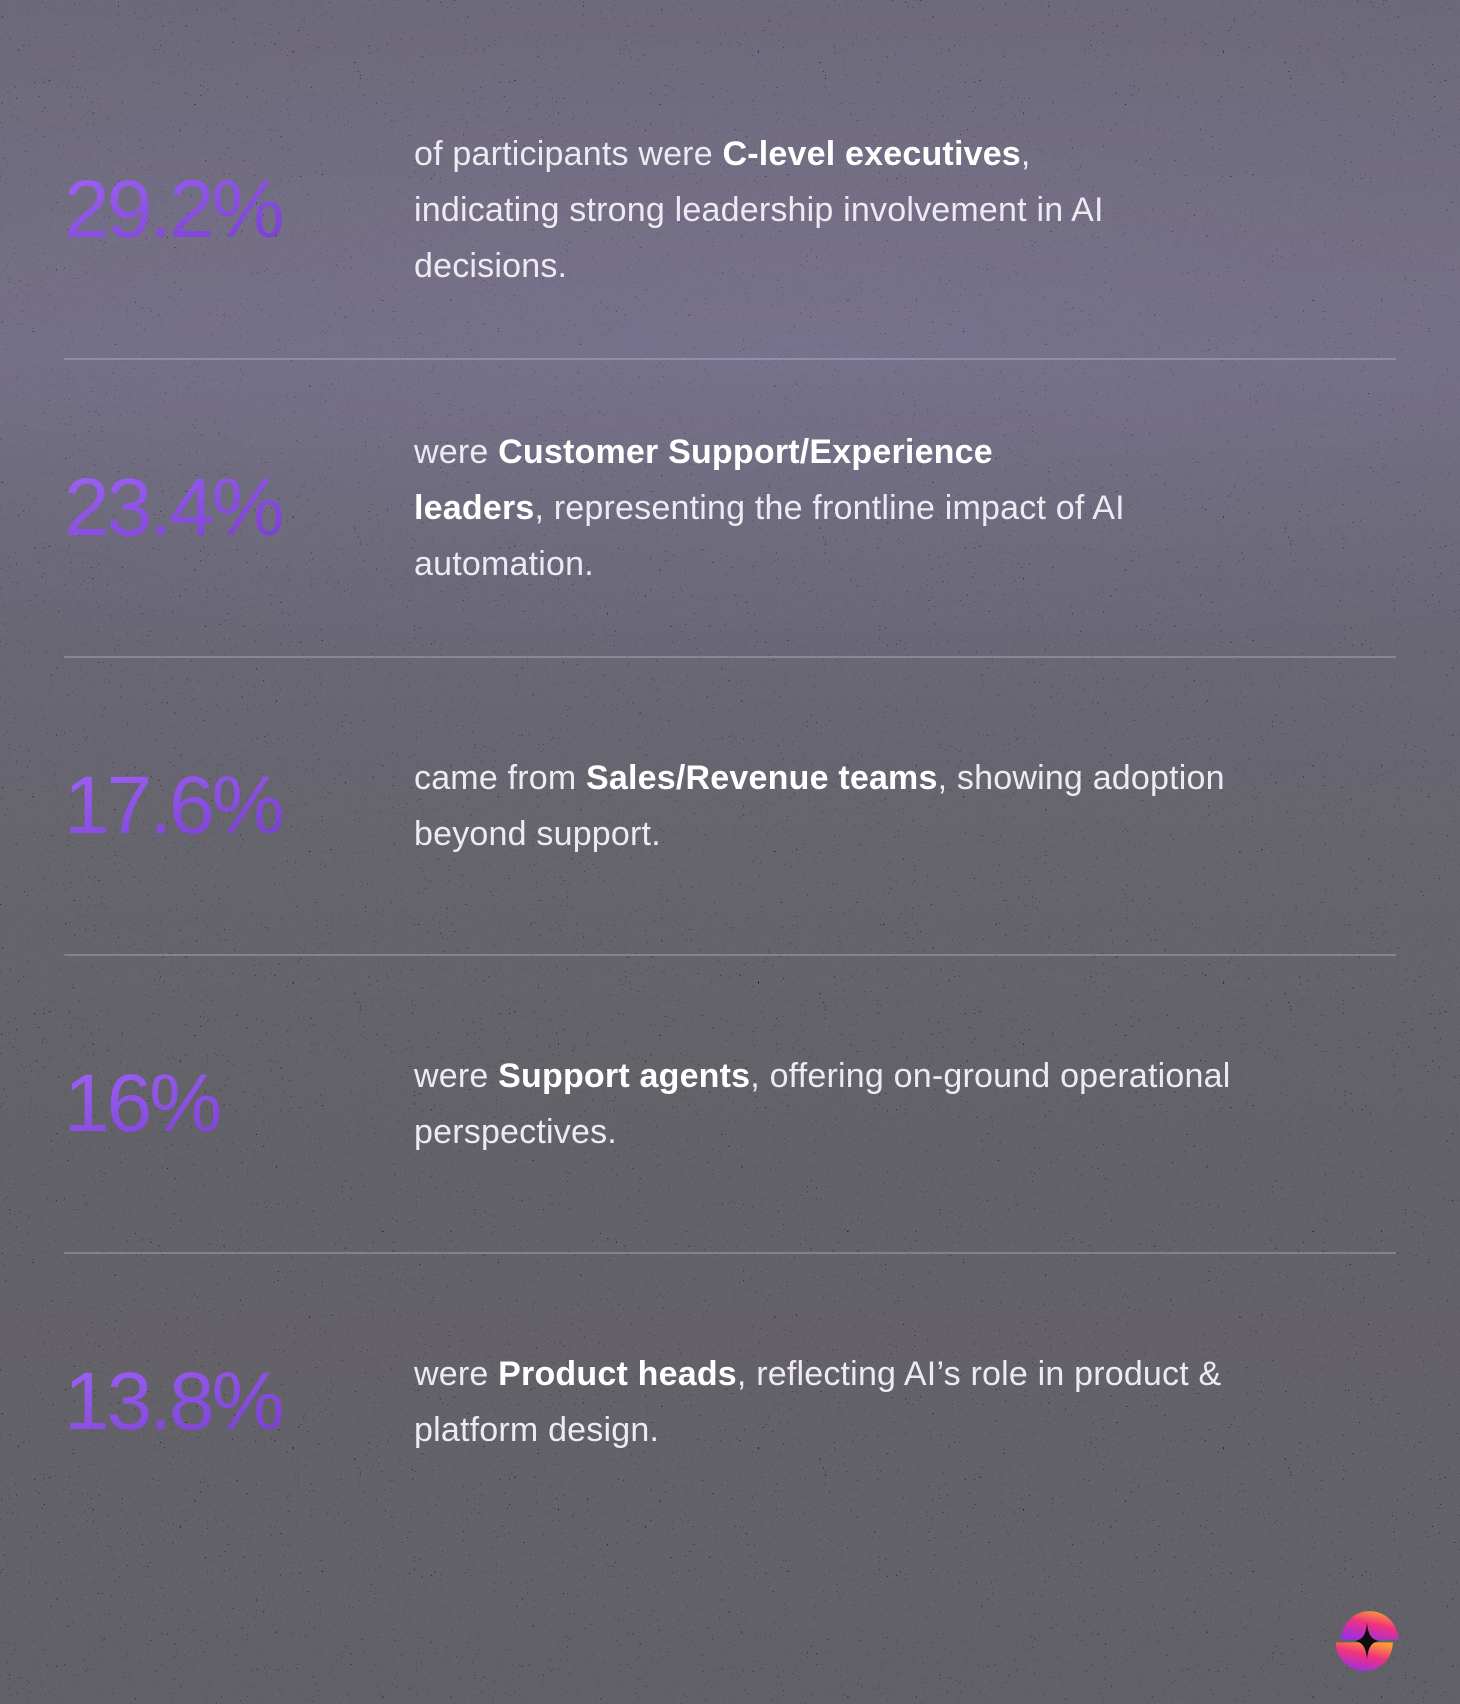 Image resolution: width=1460 pixels, height=1704 pixels. I want to click on sparkle-orb-logo, so click(1367, 1641).